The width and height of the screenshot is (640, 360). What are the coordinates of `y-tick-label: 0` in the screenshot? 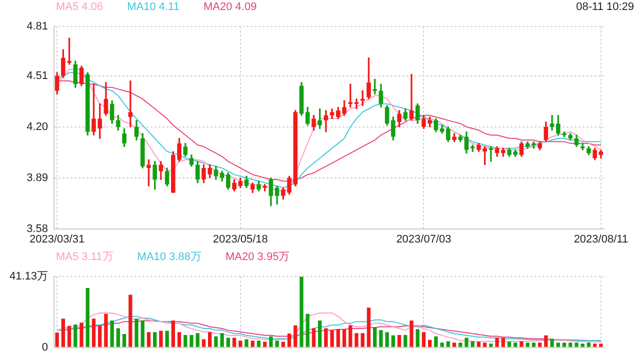 It's located at (45, 347).